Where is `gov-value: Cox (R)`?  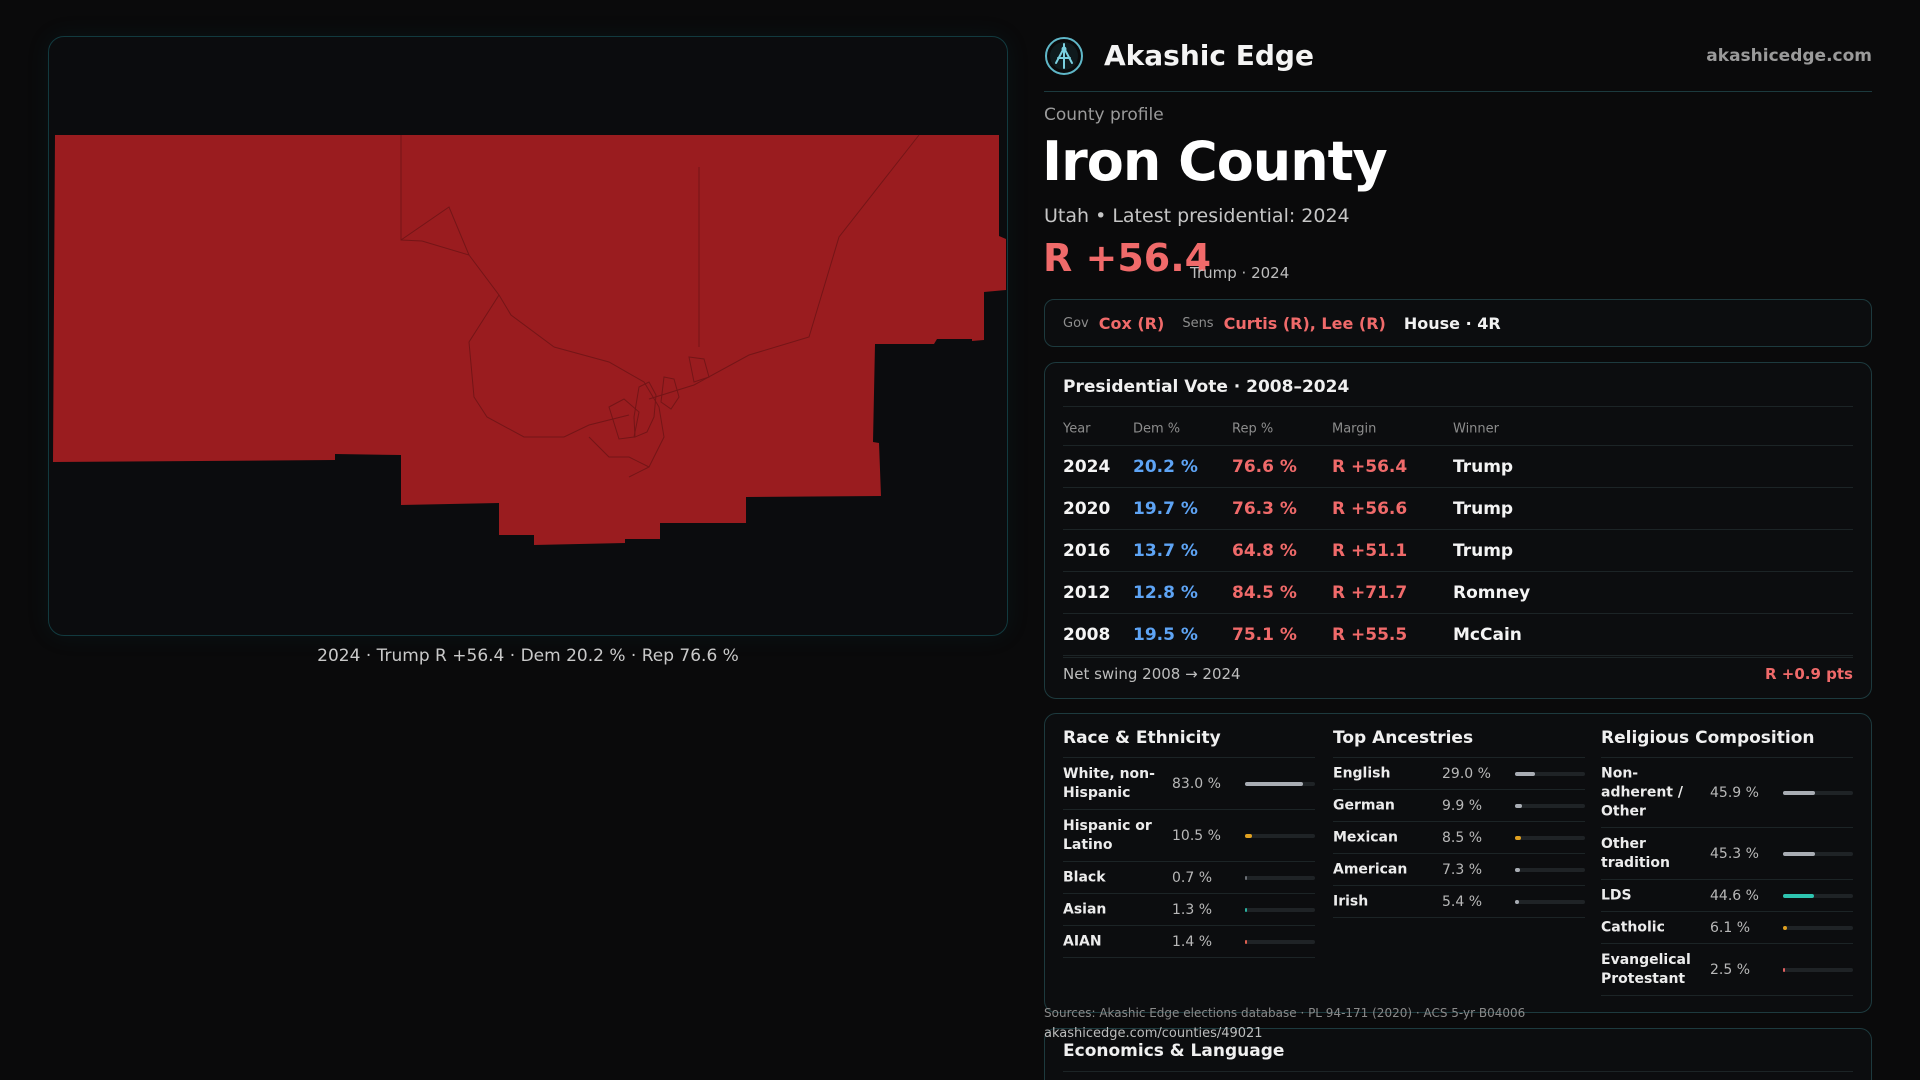
gov-value: Cox (R) is located at coordinates (1131, 323).